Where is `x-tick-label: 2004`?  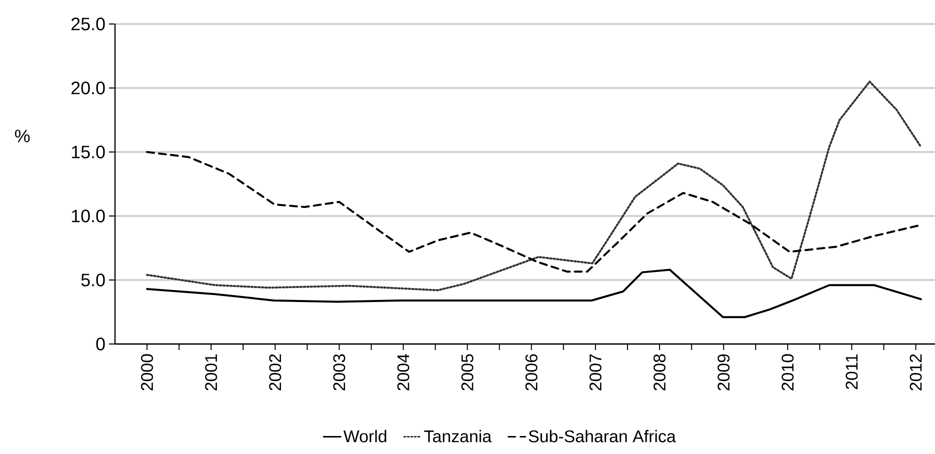 x-tick-label: 2004 is located at coordinates (403, 372).